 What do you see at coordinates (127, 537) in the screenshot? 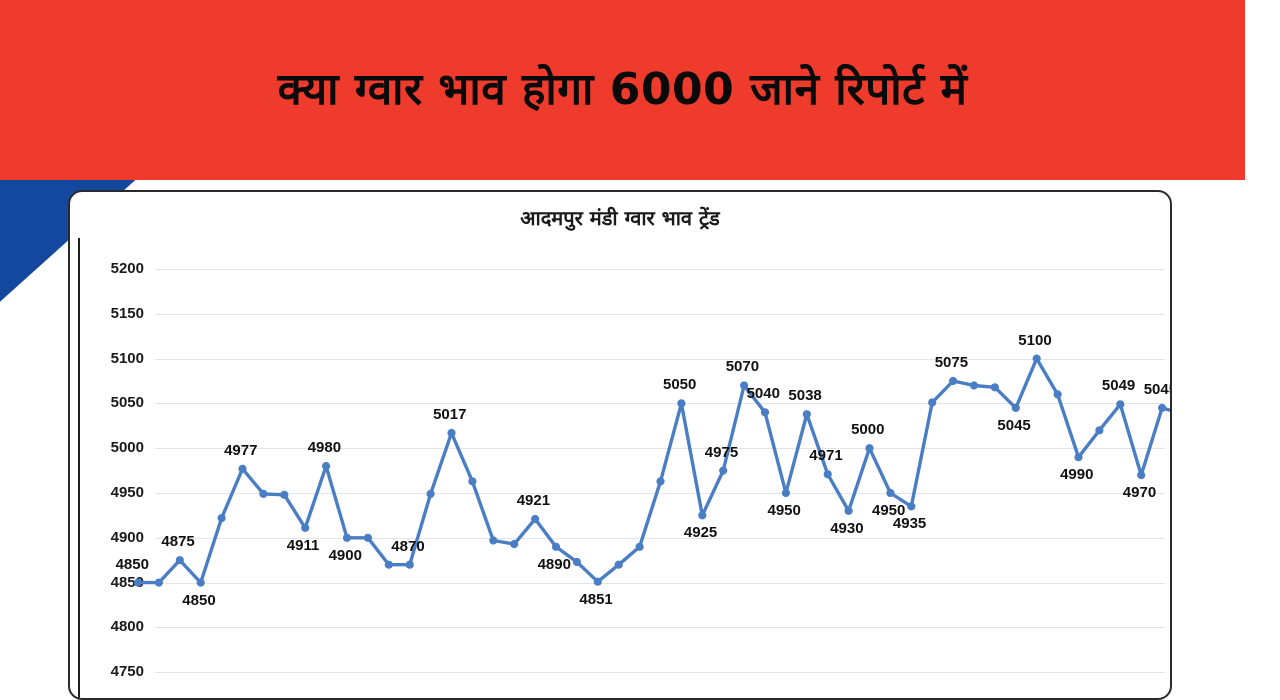
I see `y-tick-label: 4900` at bounding box center [127, 537].